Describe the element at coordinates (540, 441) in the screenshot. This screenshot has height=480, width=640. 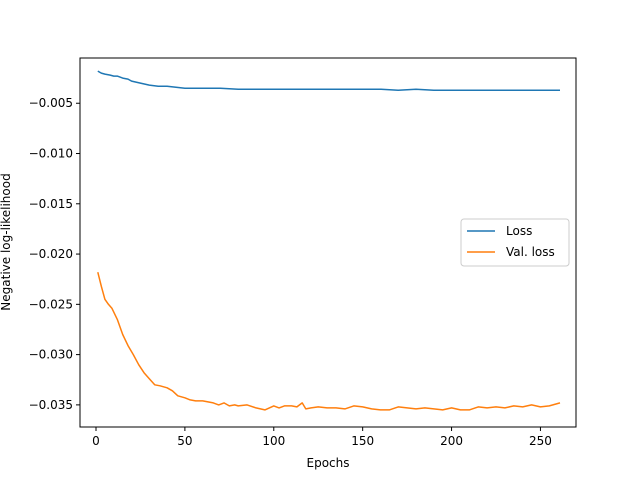
I see `x-tick-label: 250` at that location.